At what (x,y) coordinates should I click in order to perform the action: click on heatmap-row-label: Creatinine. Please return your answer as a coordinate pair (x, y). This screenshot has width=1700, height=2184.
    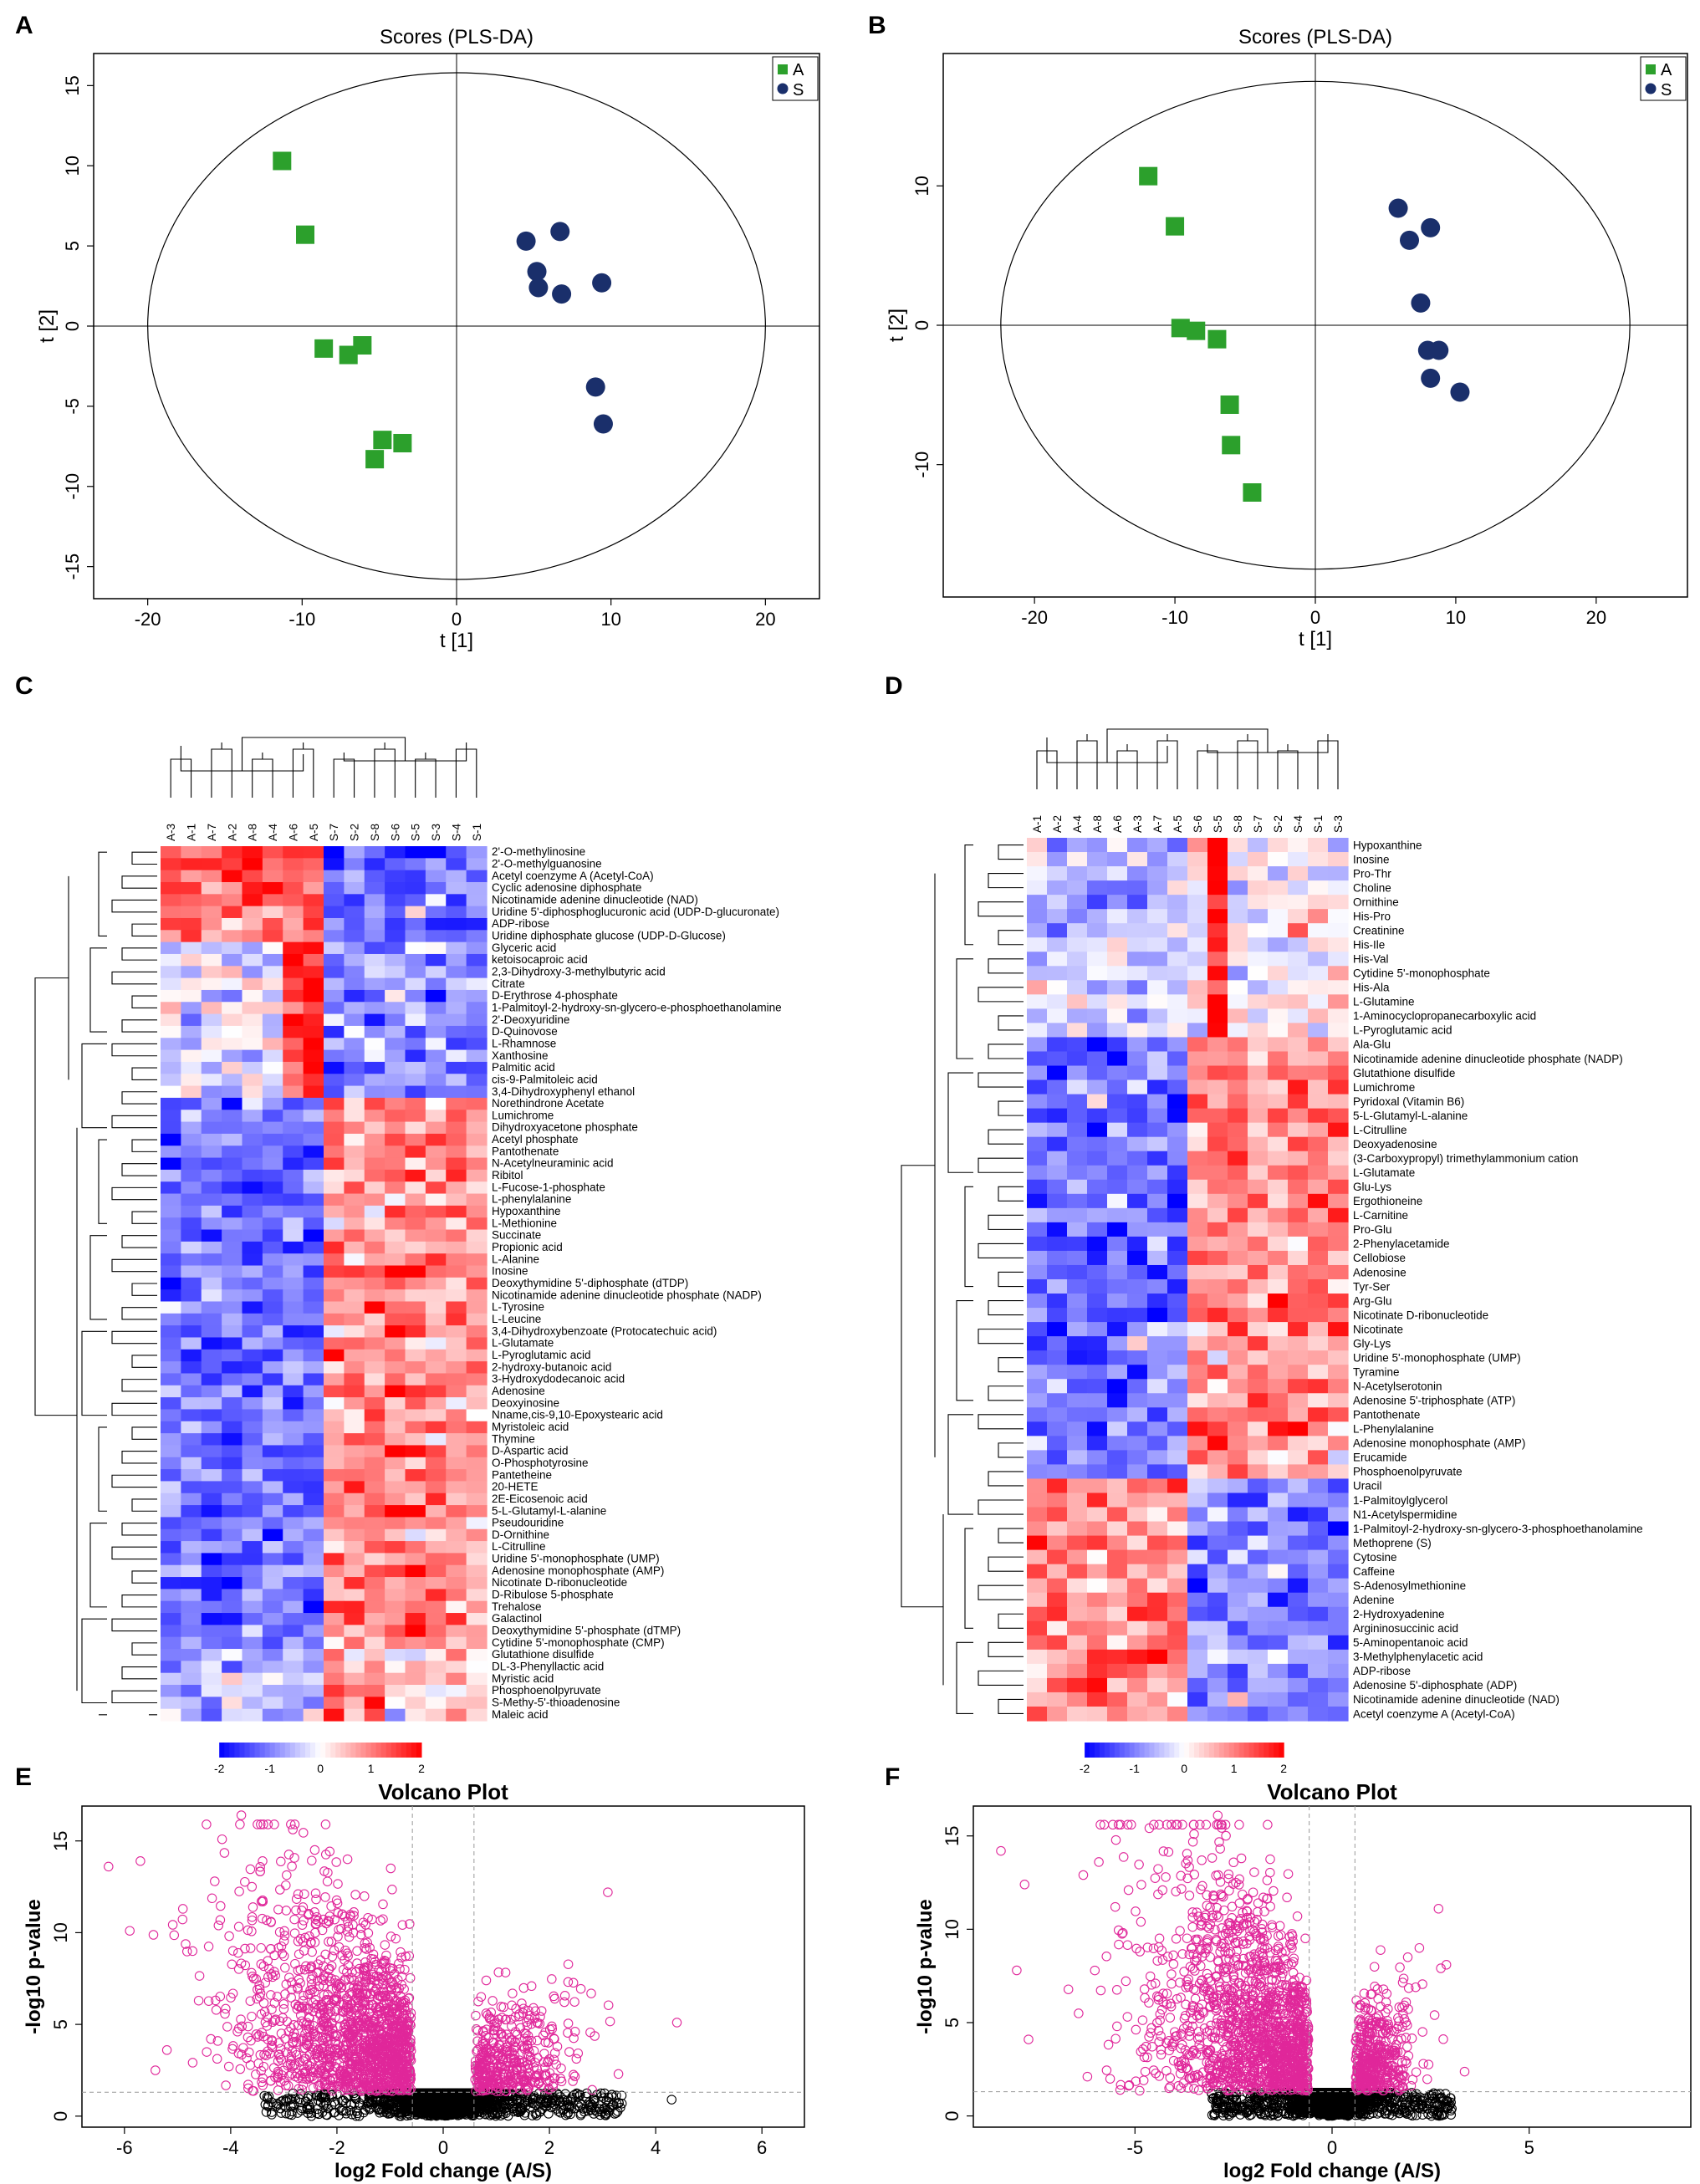
    Looking at the image, I should click on (1379, 930).